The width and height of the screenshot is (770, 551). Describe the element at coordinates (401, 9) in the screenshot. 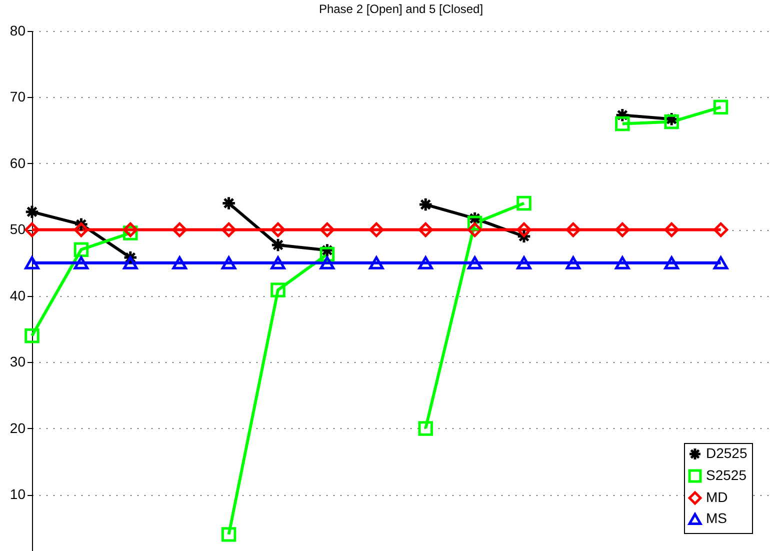

I see `chart-title: Phase 2 [Open] and 5 [Closed]` at that location.